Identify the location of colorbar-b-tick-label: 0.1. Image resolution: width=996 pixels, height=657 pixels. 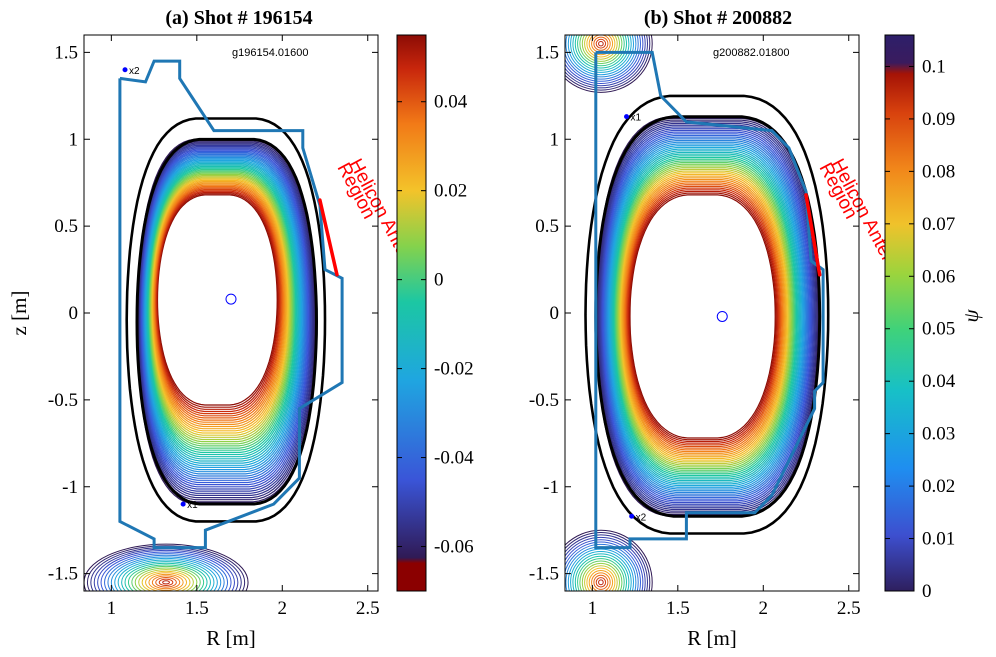
(934, 66).